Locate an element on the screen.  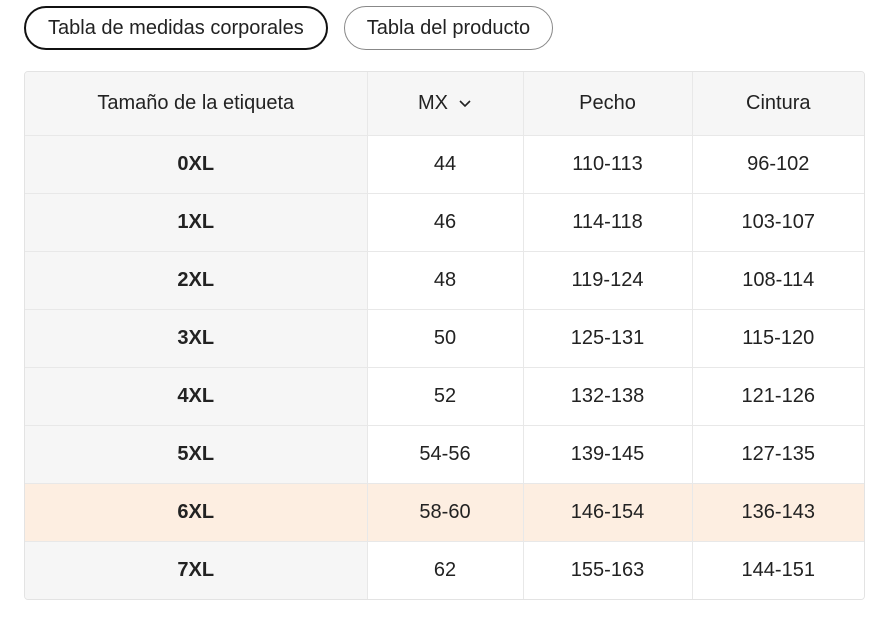
header-cell: Cintura is located at coordinates (777, 104).